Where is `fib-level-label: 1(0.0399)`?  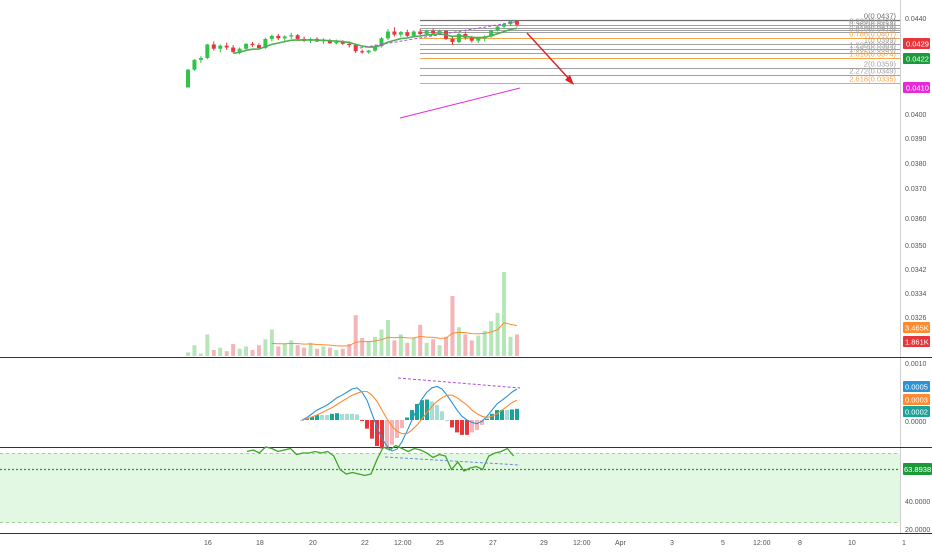
fib-level-label: 1(0.0399) is located at coordinates (880, 40).